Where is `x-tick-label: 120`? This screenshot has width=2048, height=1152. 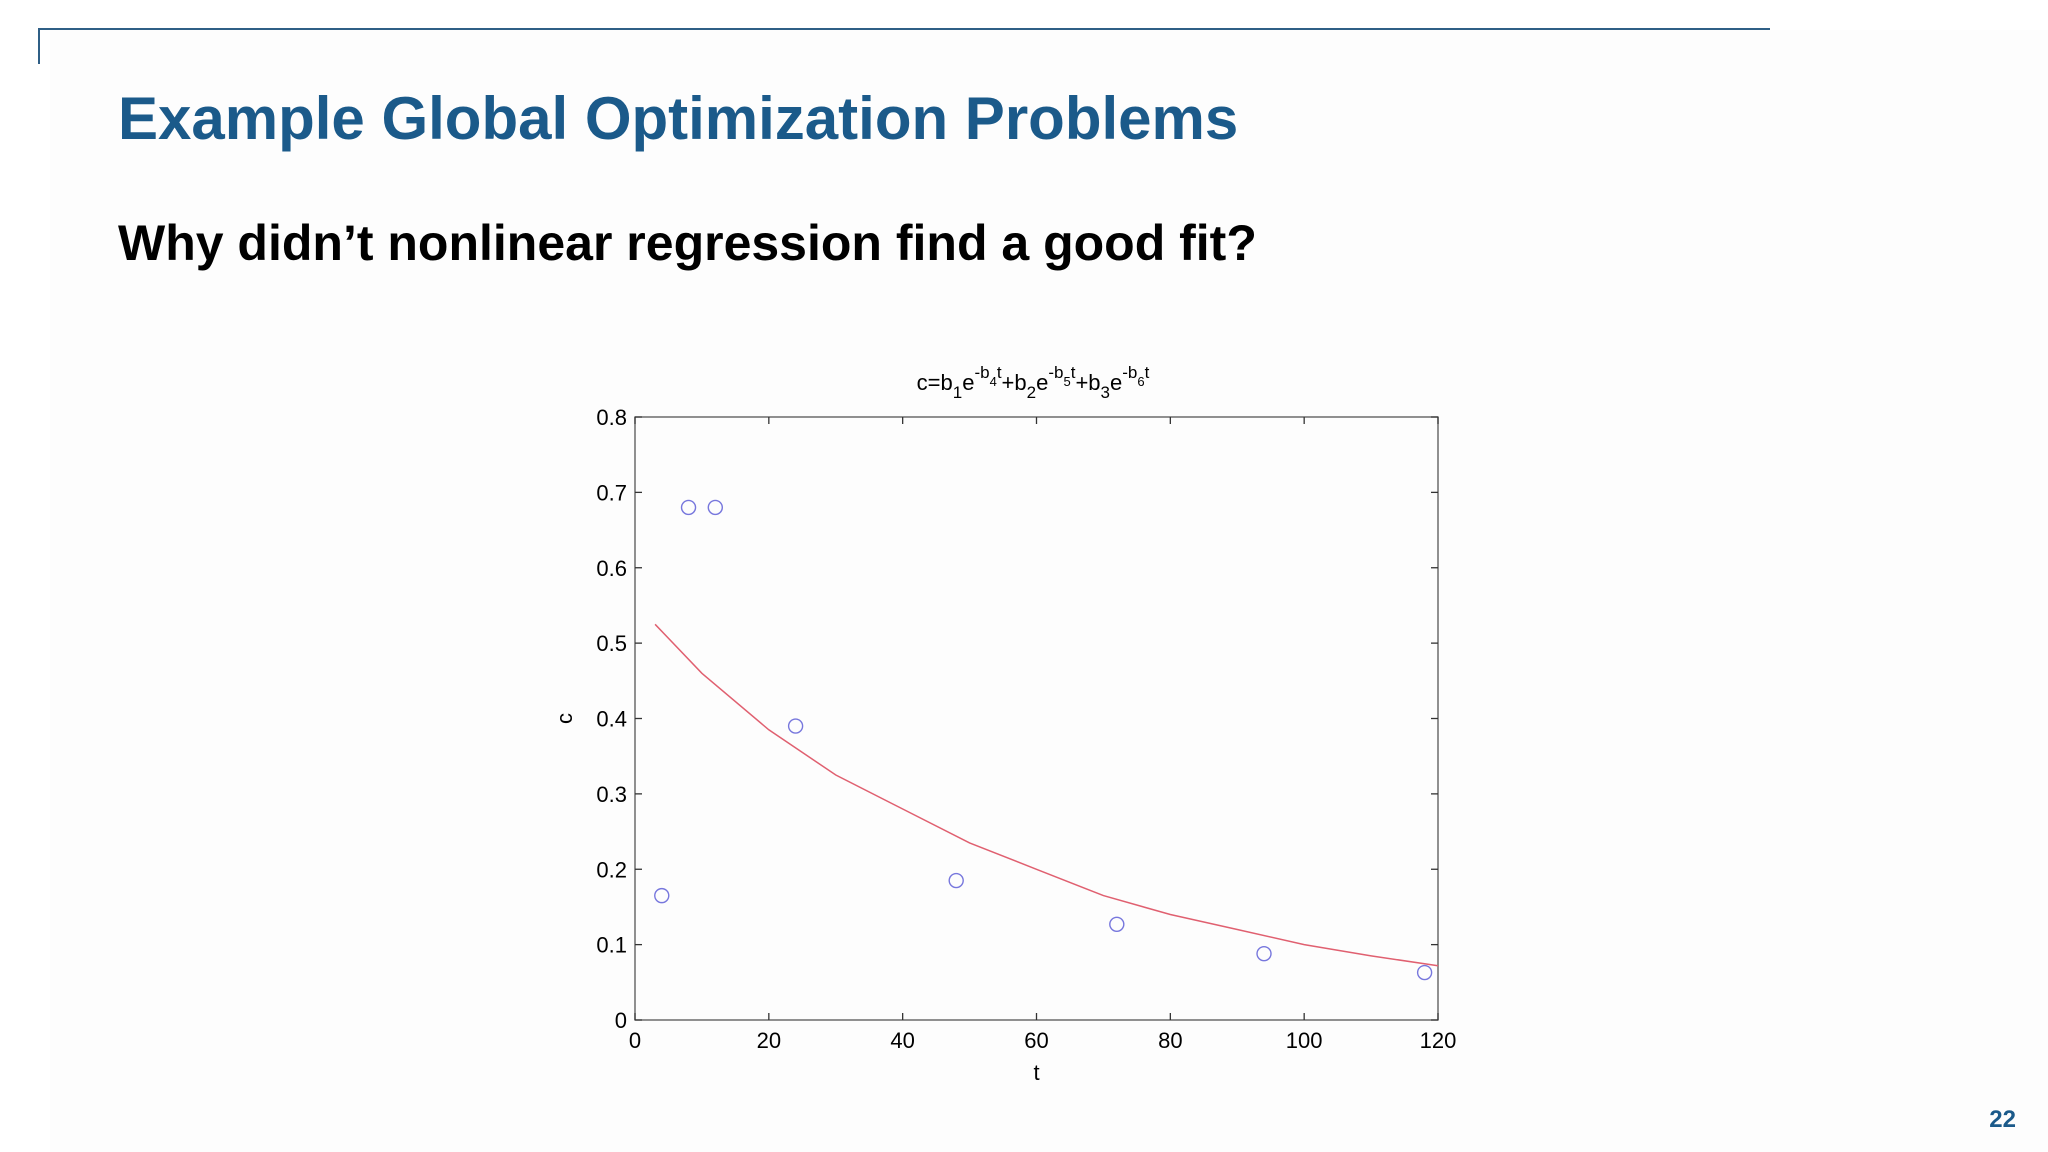 x-tick-label: 120 is located at coordinates (1438, 1040).